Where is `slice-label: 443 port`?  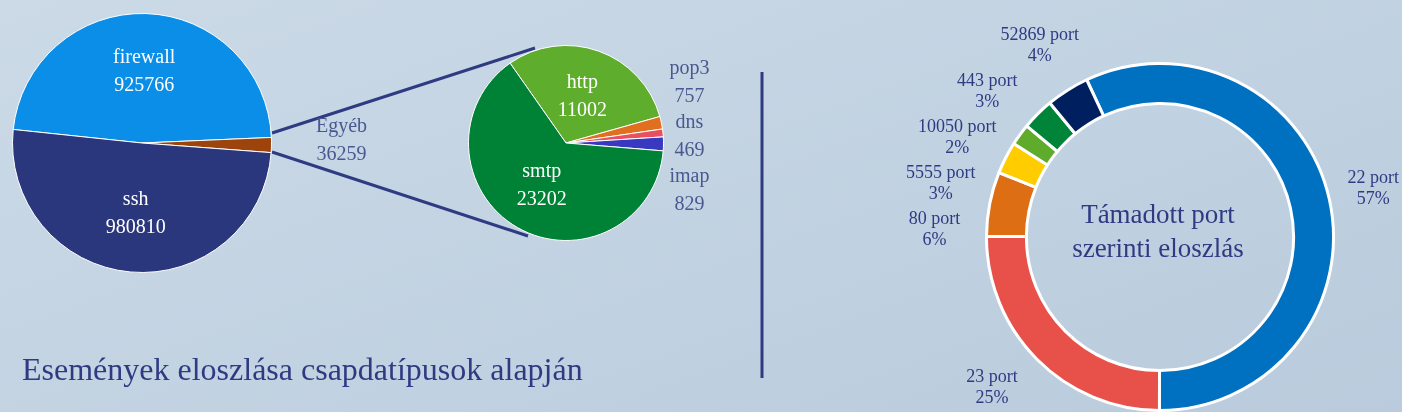
slice-label: 443 port is located at coordinates (987, 80).